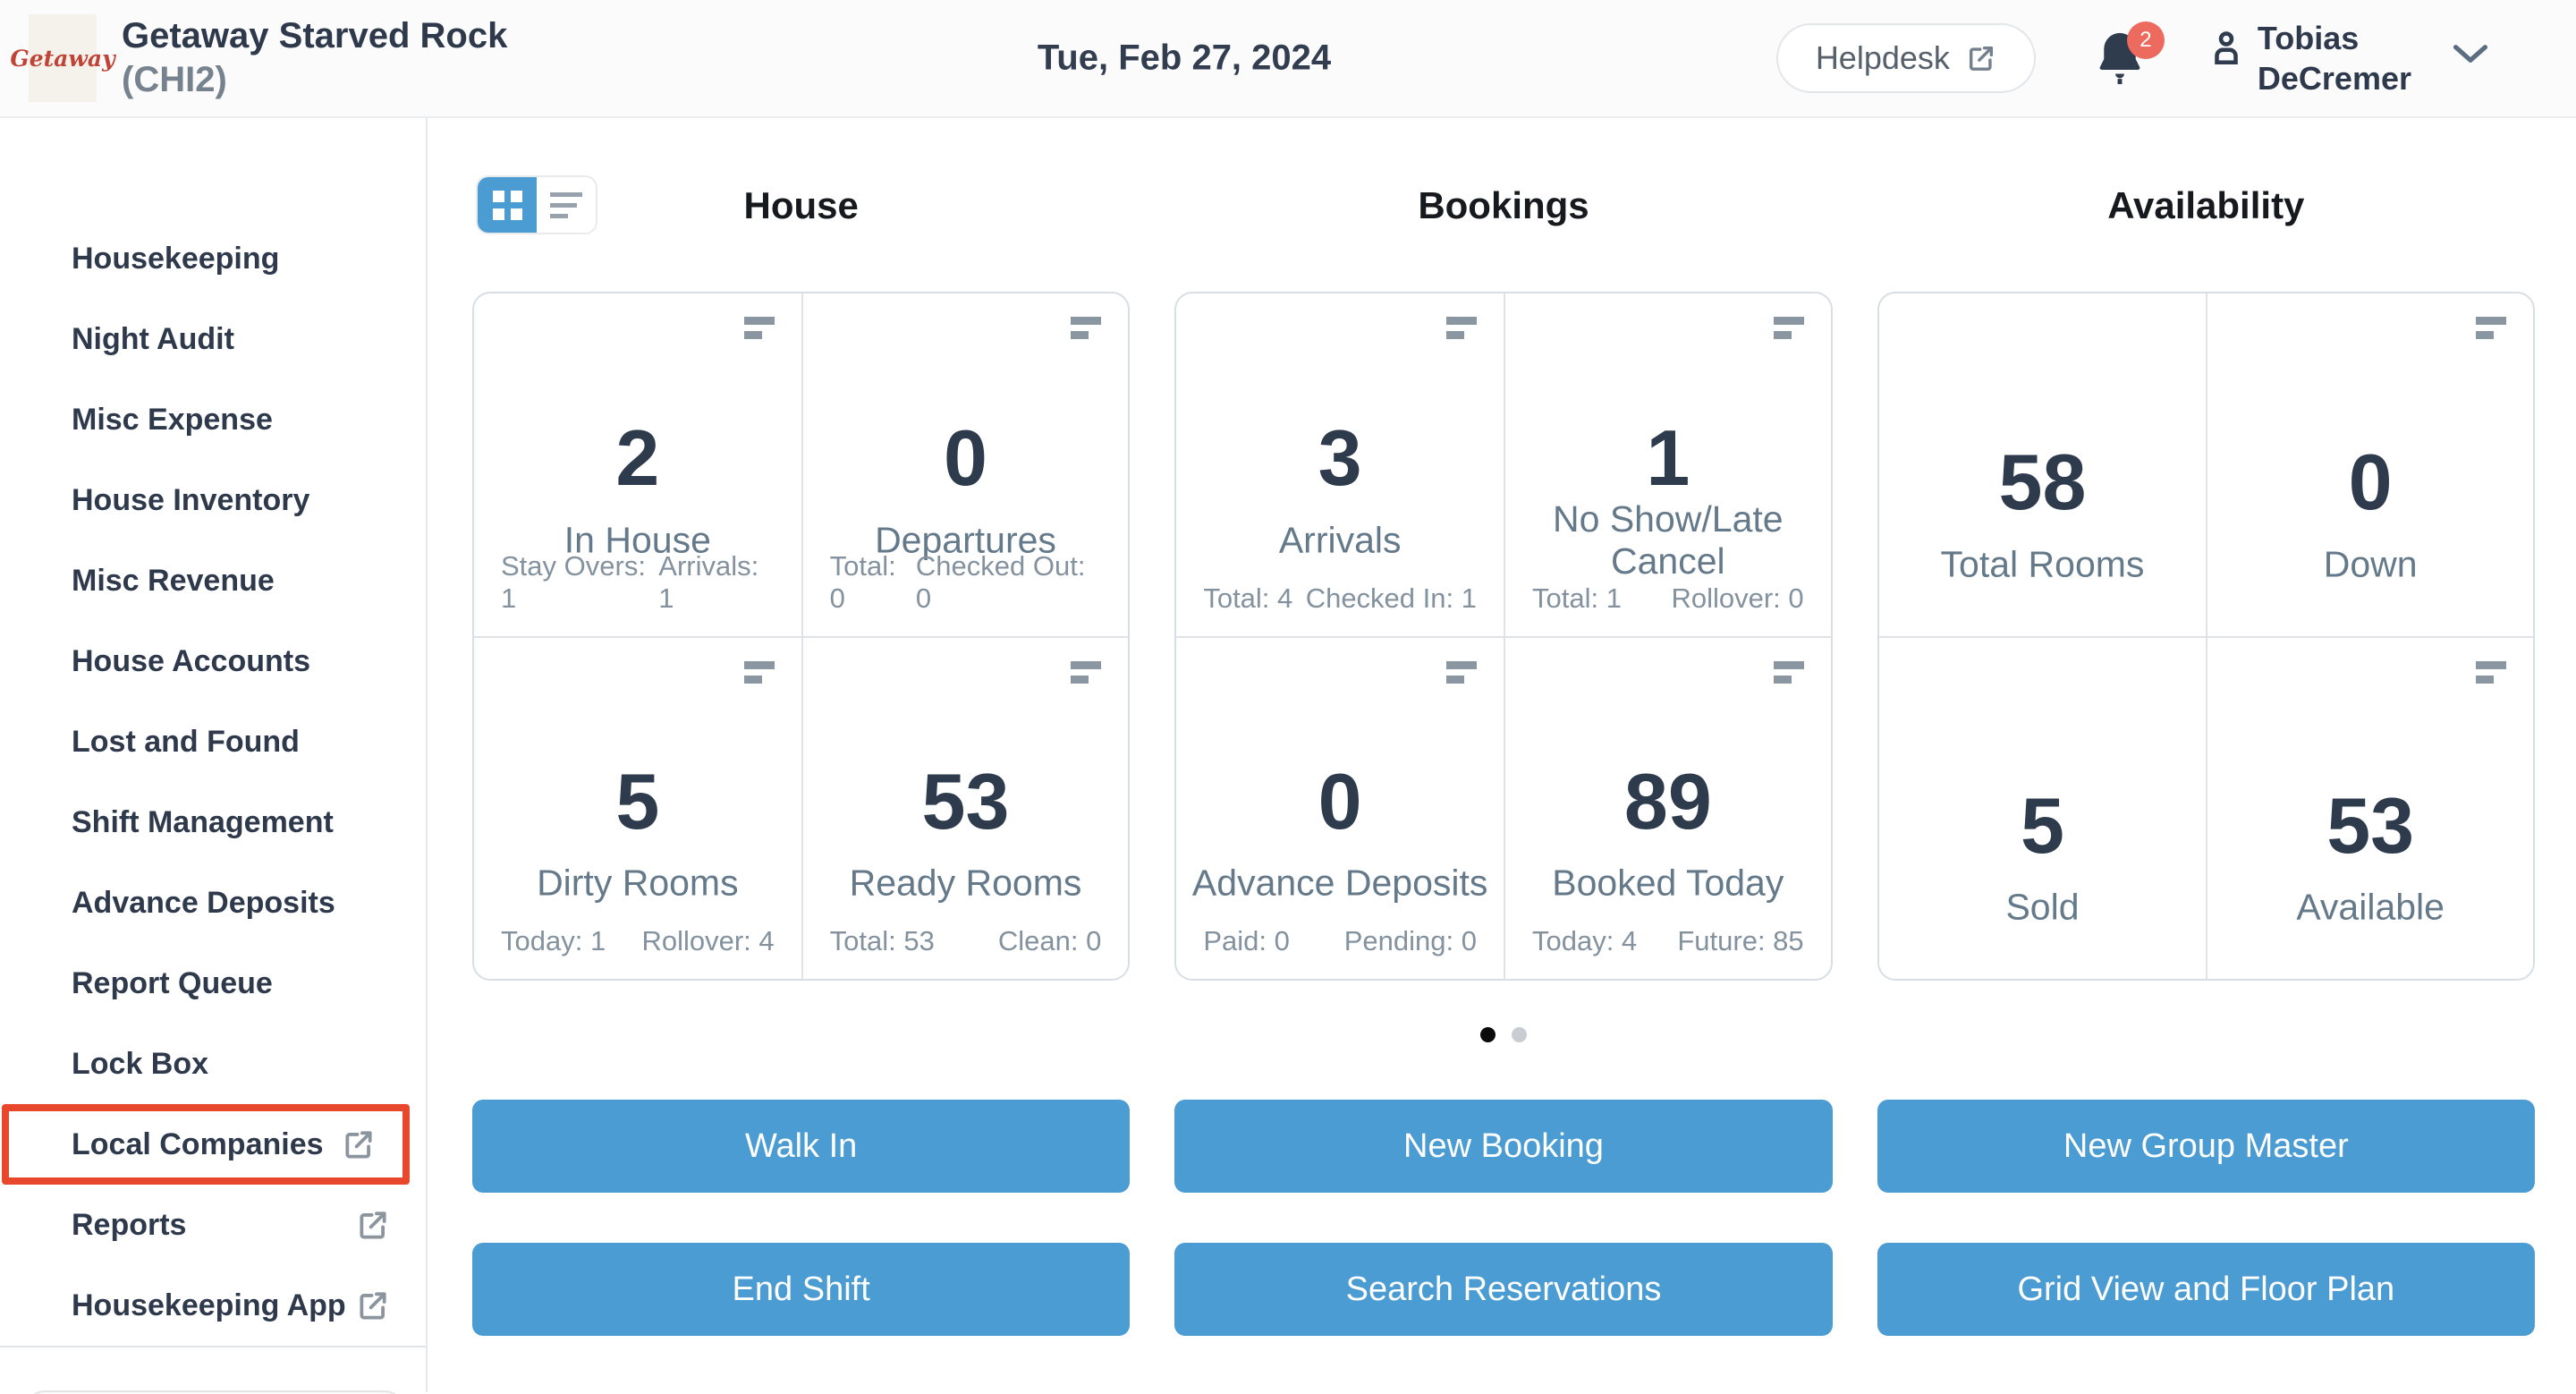 Image resolution: width=2576 pixels, height=1394 pixels. I want to click on grid-view-button, so click(507, 205).